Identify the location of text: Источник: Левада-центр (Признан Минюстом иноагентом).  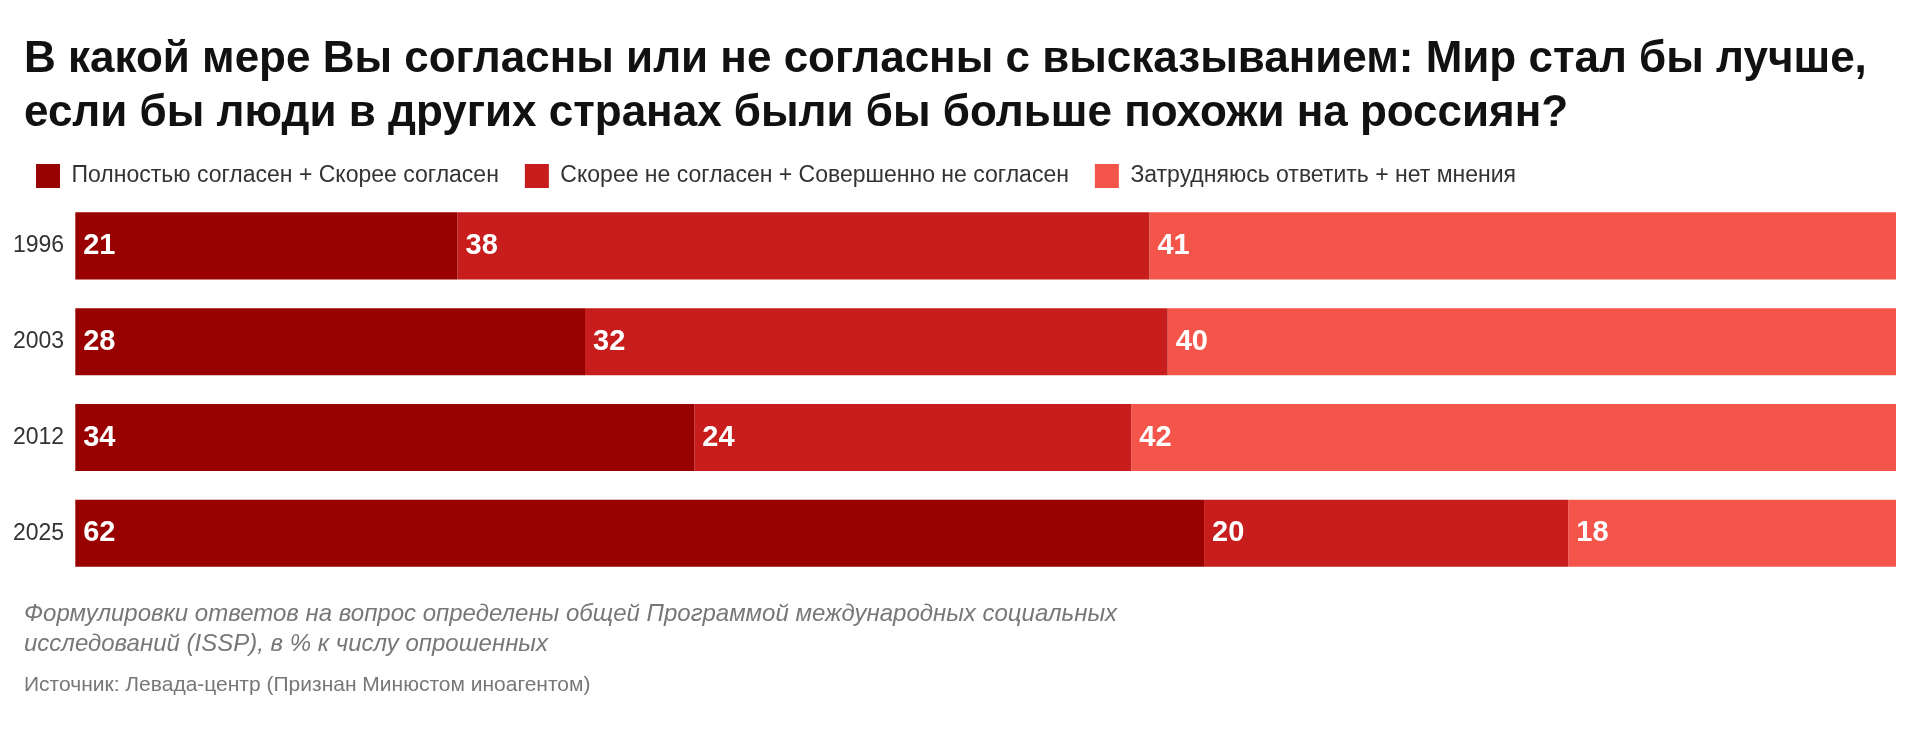
(308, 684).